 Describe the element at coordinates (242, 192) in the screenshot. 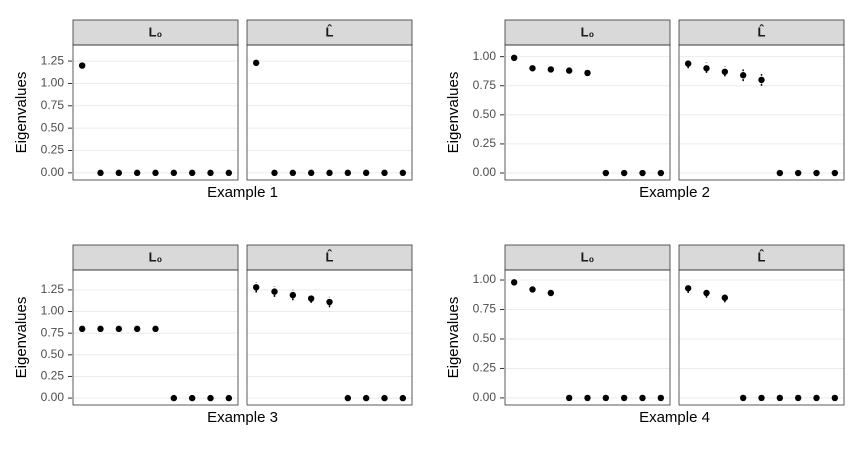

I see `chart-title: Example 1` at that location.